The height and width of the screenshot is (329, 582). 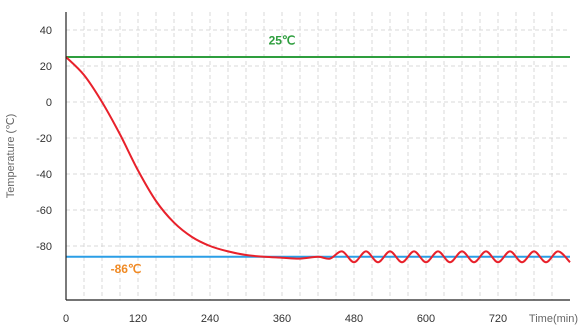 What do you see at coordinates (46, 31) in the screenshot?
I see `y-tick-label: 40` at bounding box center [46, 31].